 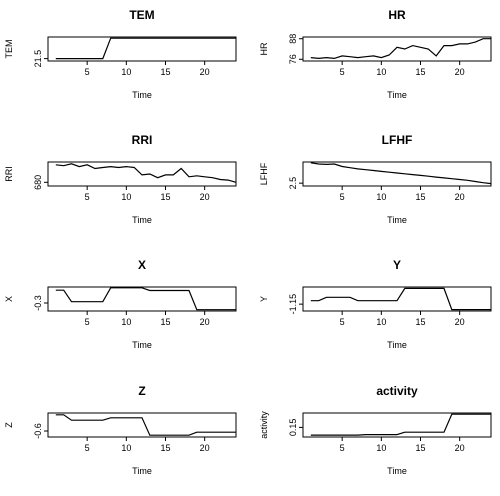 What do you see at coordinates (397, 391) in the screenshot?
I see `panel-title-activity: activity` at bounding box center [397, 391].